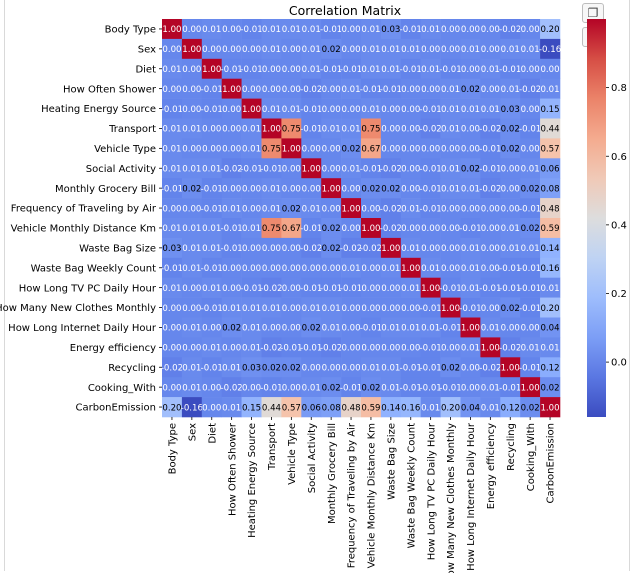  I want to click on heatmap-cell-value: 0.12, so click(549, 368).